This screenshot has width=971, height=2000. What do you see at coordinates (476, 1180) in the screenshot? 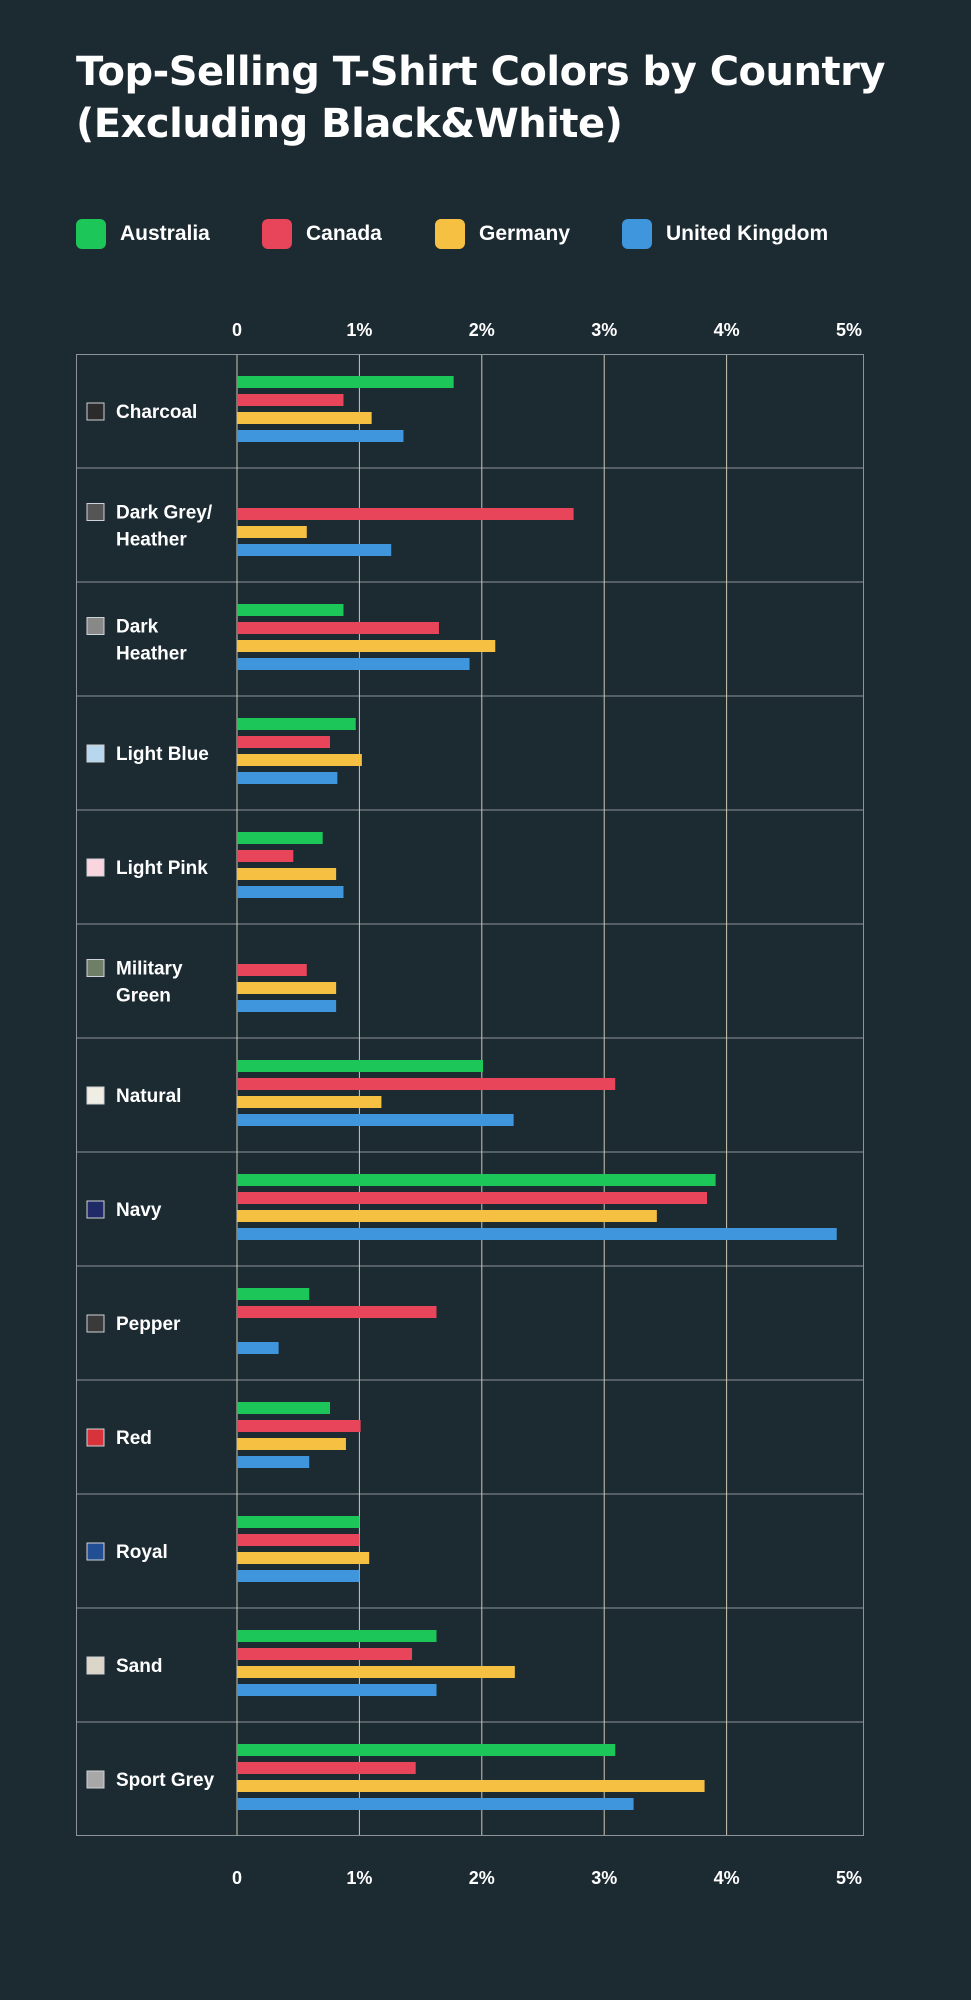
I see `bar-australia-navy` at bounding box center [476, 1180].